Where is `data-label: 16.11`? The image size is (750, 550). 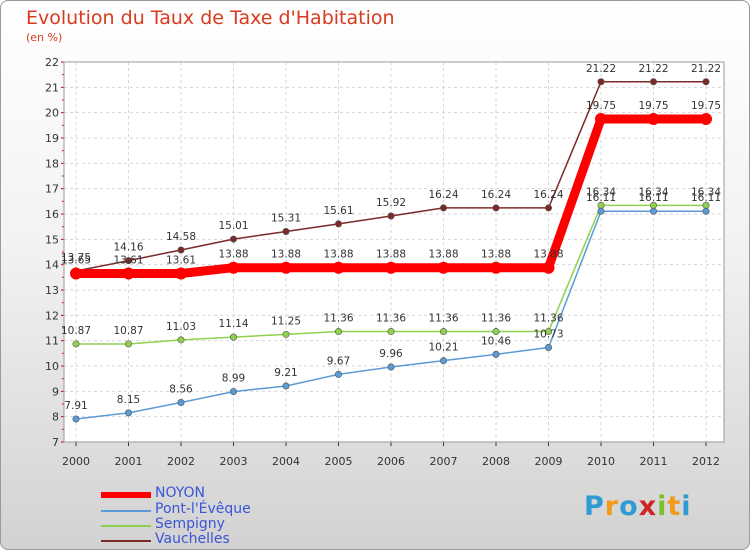 data-label: 16.11 is located at coordinates (706, 198).